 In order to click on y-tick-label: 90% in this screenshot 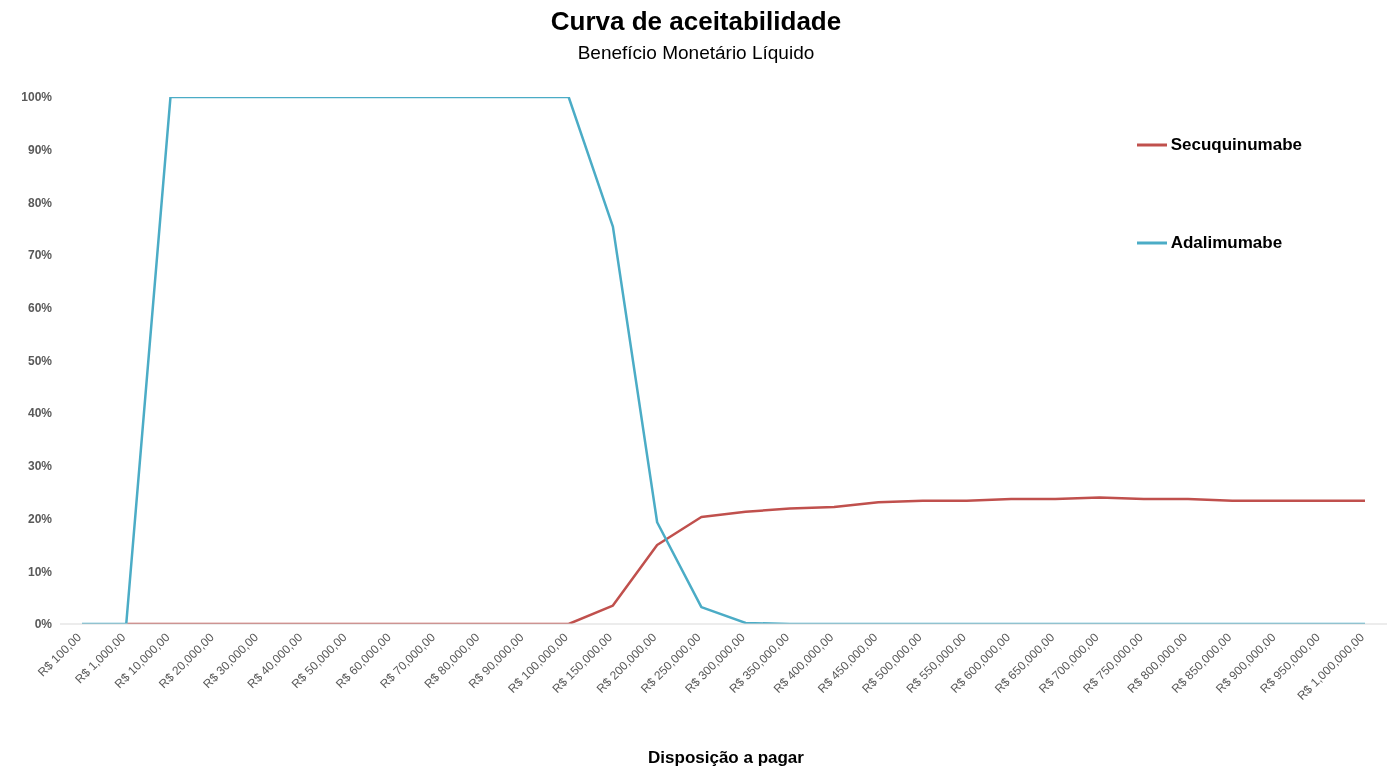, I will do `click(40, 149)`.